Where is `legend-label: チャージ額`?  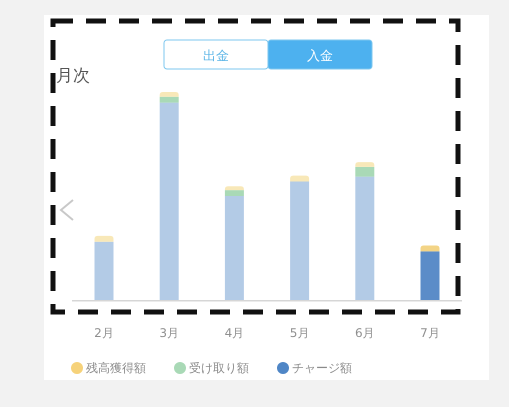 legend-label: チャージ額 is located at coordinates (322, 368).